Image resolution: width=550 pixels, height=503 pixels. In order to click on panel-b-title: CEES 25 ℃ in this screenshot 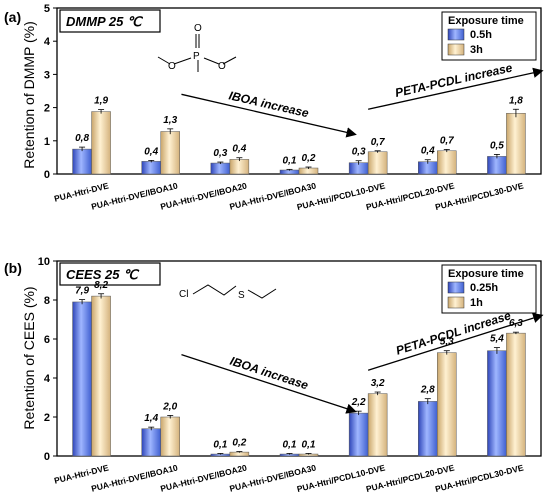, I will do `click(103, 274)`.